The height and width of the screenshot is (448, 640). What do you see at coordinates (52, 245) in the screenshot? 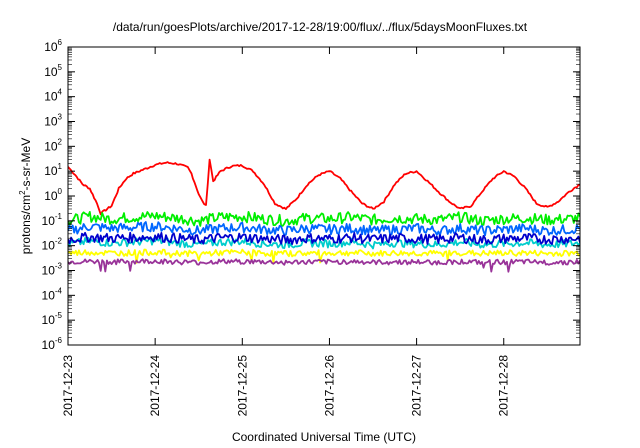
I see `y-tick-label: 10⁻²` at bounding box center [52, 245].